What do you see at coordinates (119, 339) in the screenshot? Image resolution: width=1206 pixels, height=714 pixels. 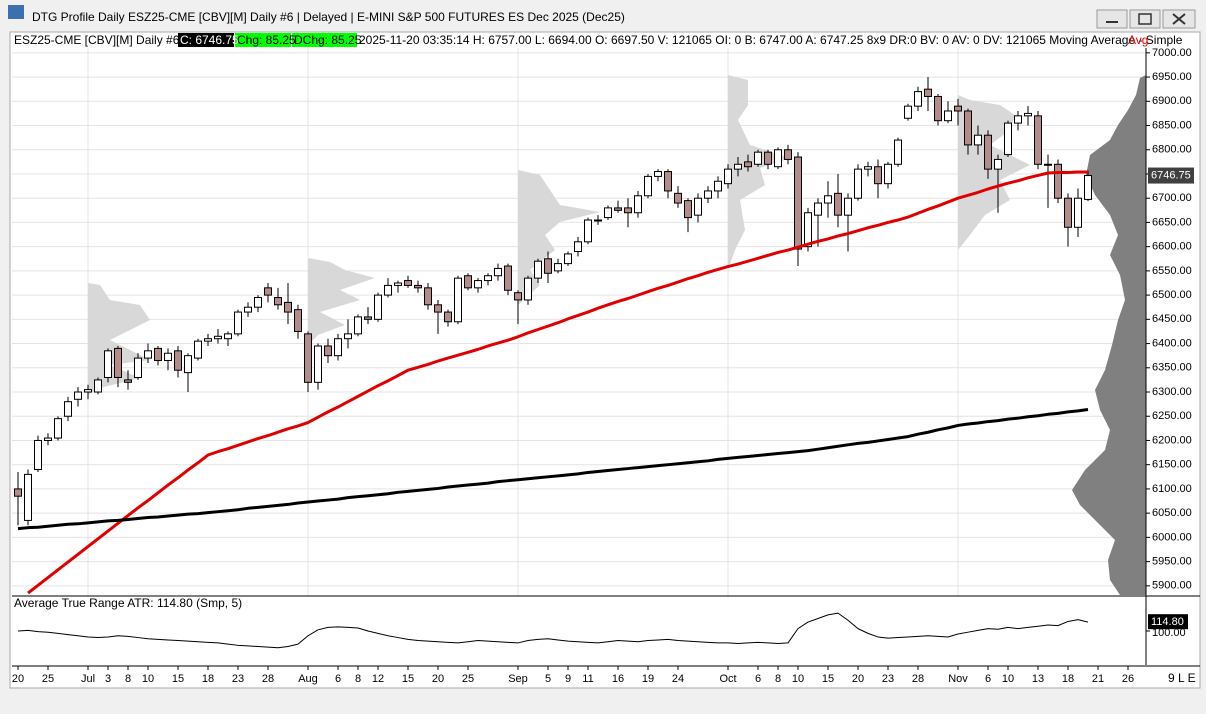 I see `profile-jul` at bounding box center [119, 339].